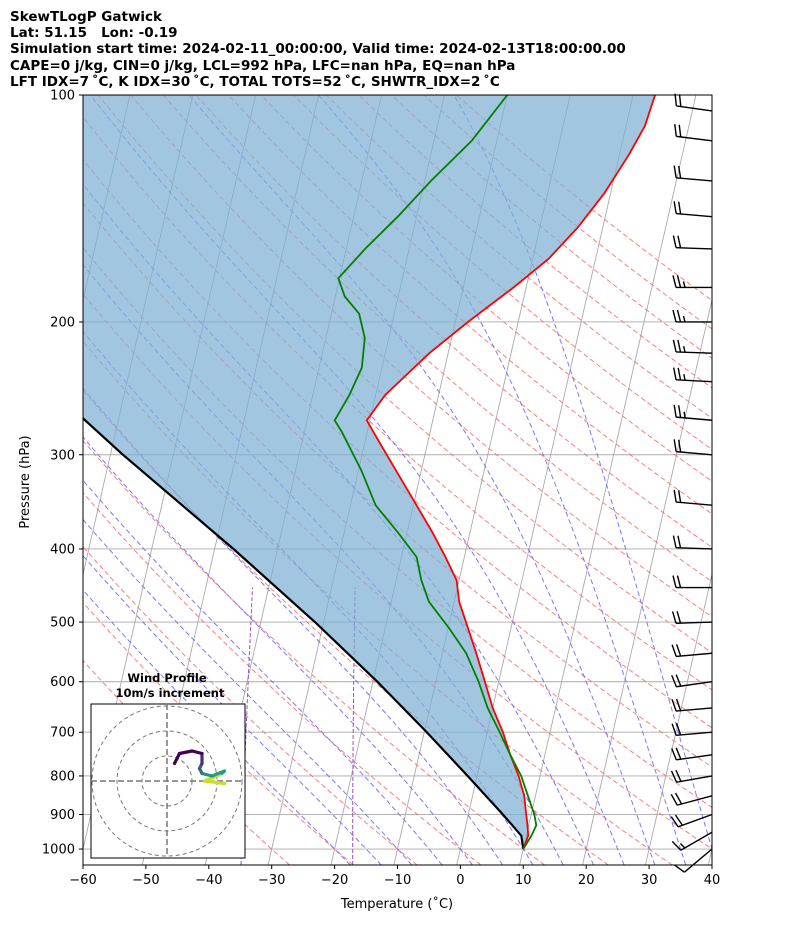 This screenshot has height=937, width=794. What do you see at coordinates (25, 481) in the screenshot?
I see `y-axis-label: Pressure (hPa)` at bounding box center [25, 481].